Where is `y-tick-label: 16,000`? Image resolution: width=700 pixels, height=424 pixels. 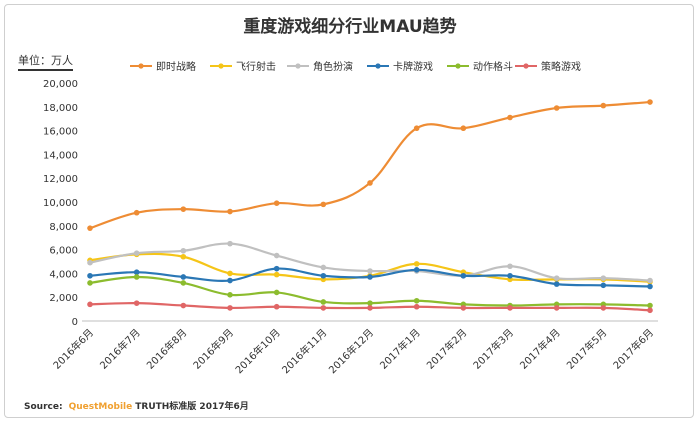
y-tick-label: 16,000 is located at coordinates (60, 132).